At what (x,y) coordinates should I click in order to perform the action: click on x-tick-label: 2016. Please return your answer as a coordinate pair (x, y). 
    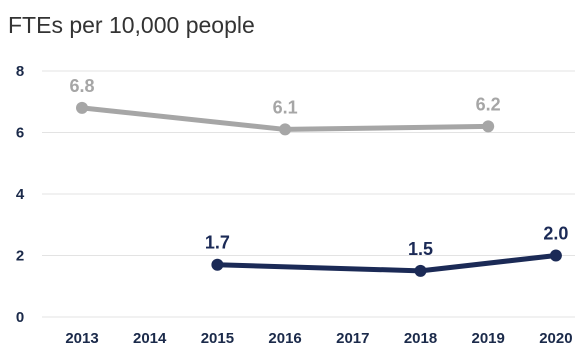
    Looking at the image, I should click on (284, 337).